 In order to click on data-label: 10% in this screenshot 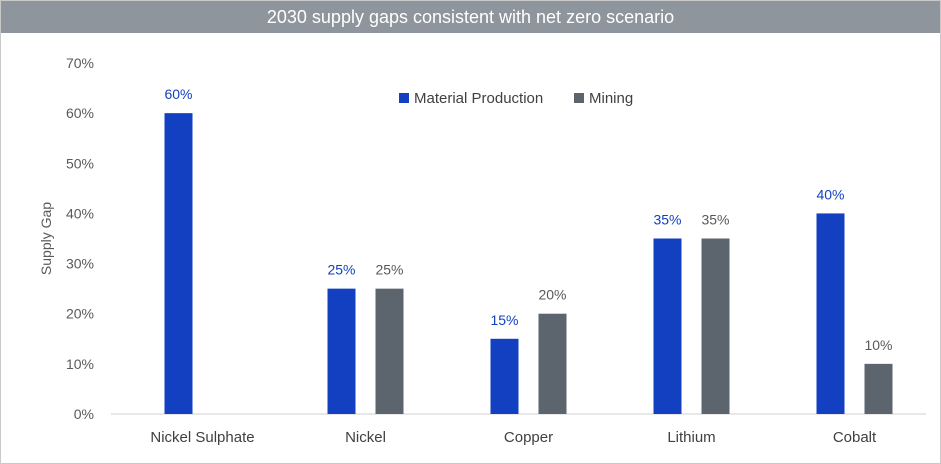, I will do `click(878, 345)`.